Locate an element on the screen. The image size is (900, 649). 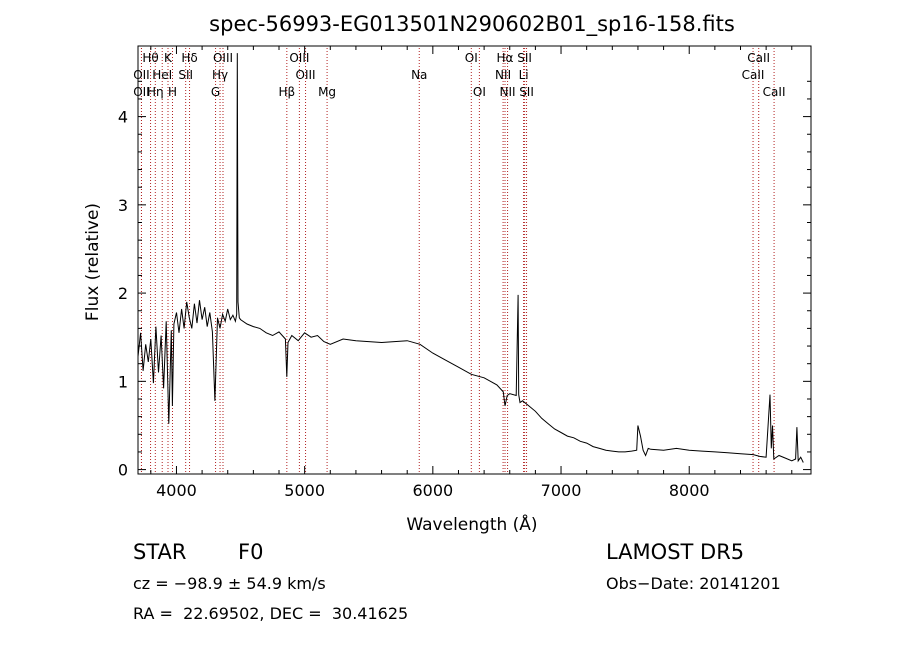
x-tick-label: 6000 is located at coordinates (432, 490).